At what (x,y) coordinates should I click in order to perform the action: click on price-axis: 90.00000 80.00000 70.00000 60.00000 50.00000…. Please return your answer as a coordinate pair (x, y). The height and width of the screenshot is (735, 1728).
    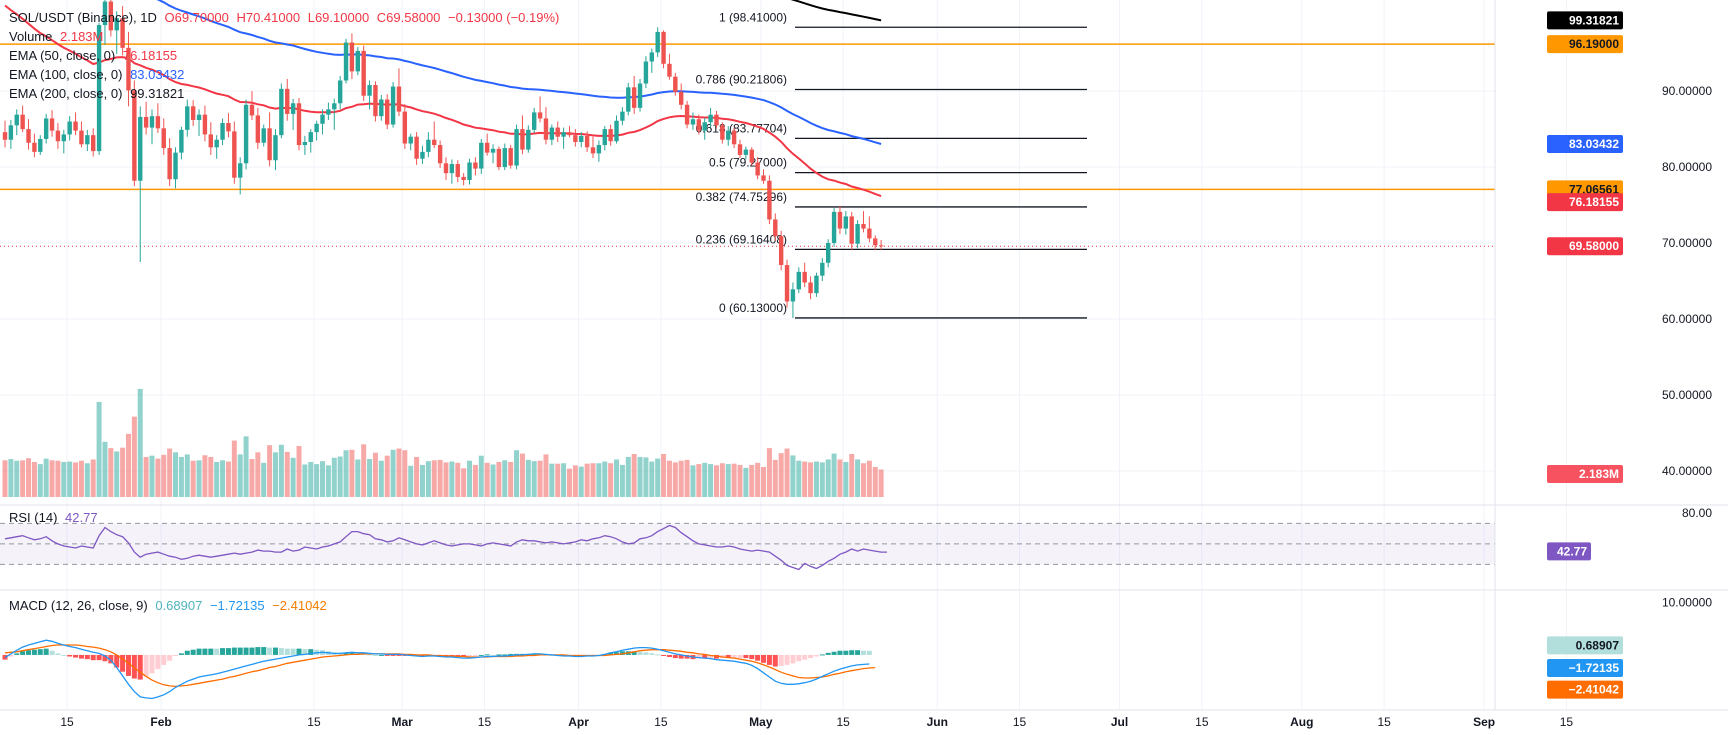
    Looking at the image, I should click on (1629, 355).